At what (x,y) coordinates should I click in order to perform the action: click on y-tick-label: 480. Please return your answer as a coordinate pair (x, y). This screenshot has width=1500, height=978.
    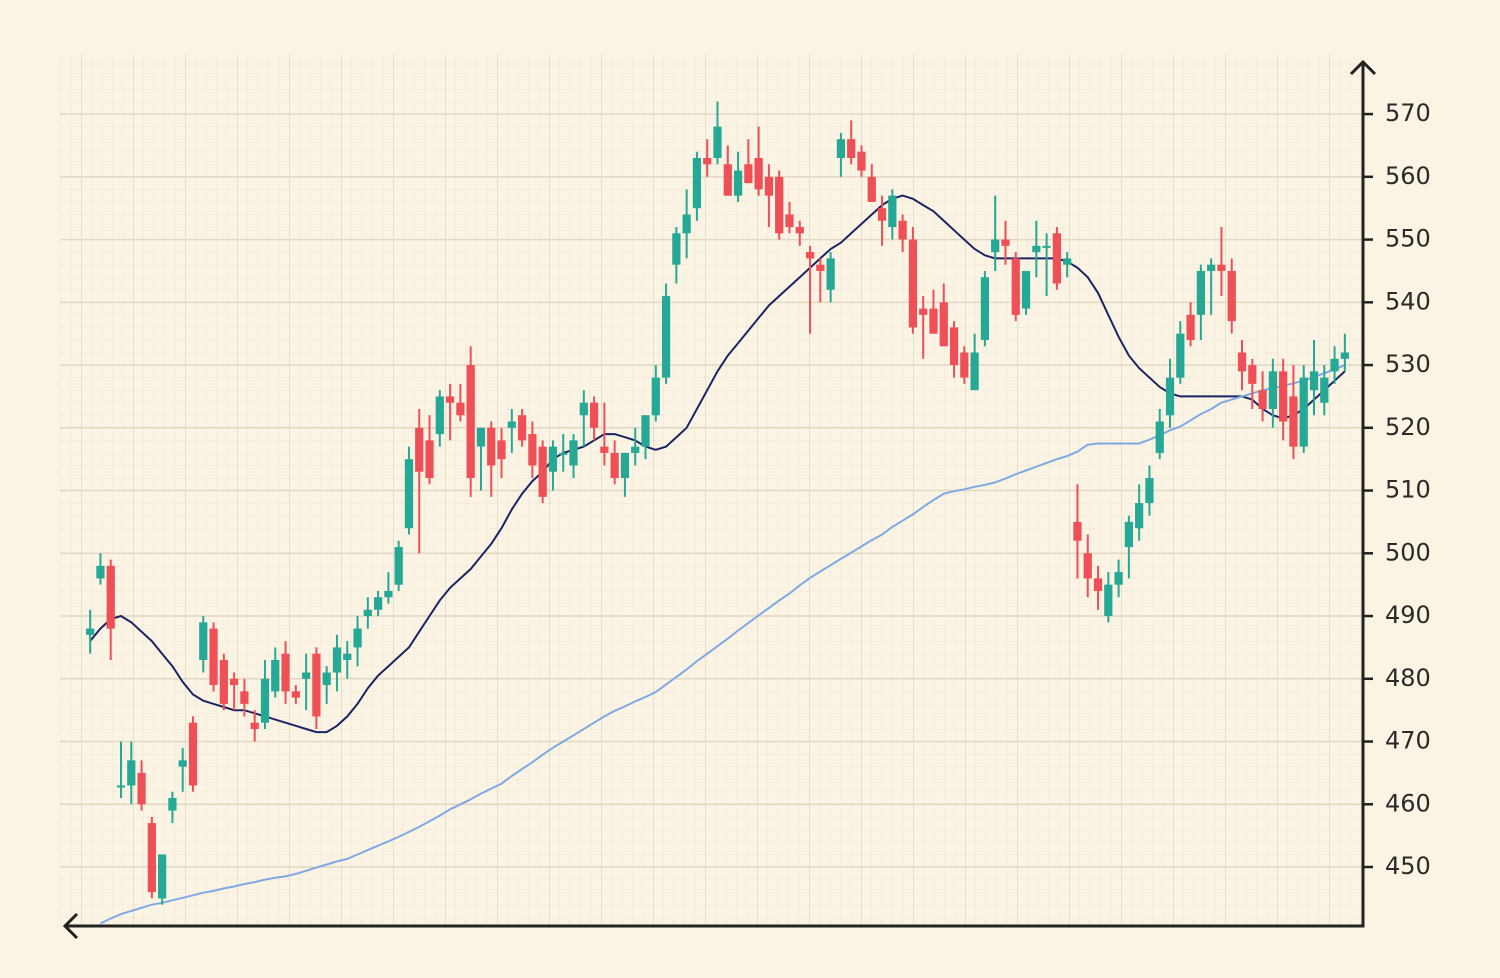
    Looking at the image, I should click on (1408, 678).